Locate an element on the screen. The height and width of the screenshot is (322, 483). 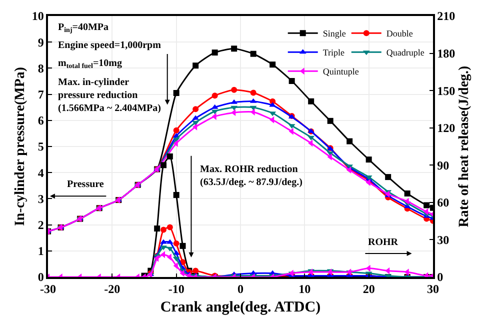
y2-tick-label: 90 is located at coordinates (443, 165).